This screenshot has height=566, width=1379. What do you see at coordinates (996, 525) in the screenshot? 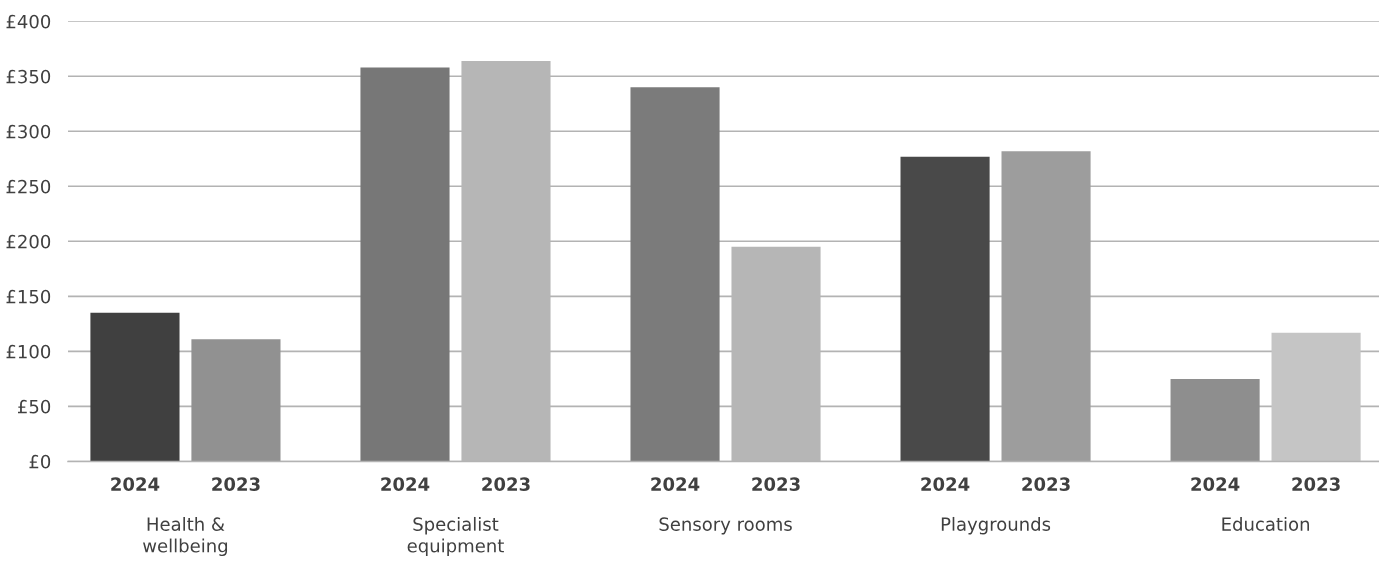
I see `x-tick-label: Playgrounds` at bounding box center [996, 525].